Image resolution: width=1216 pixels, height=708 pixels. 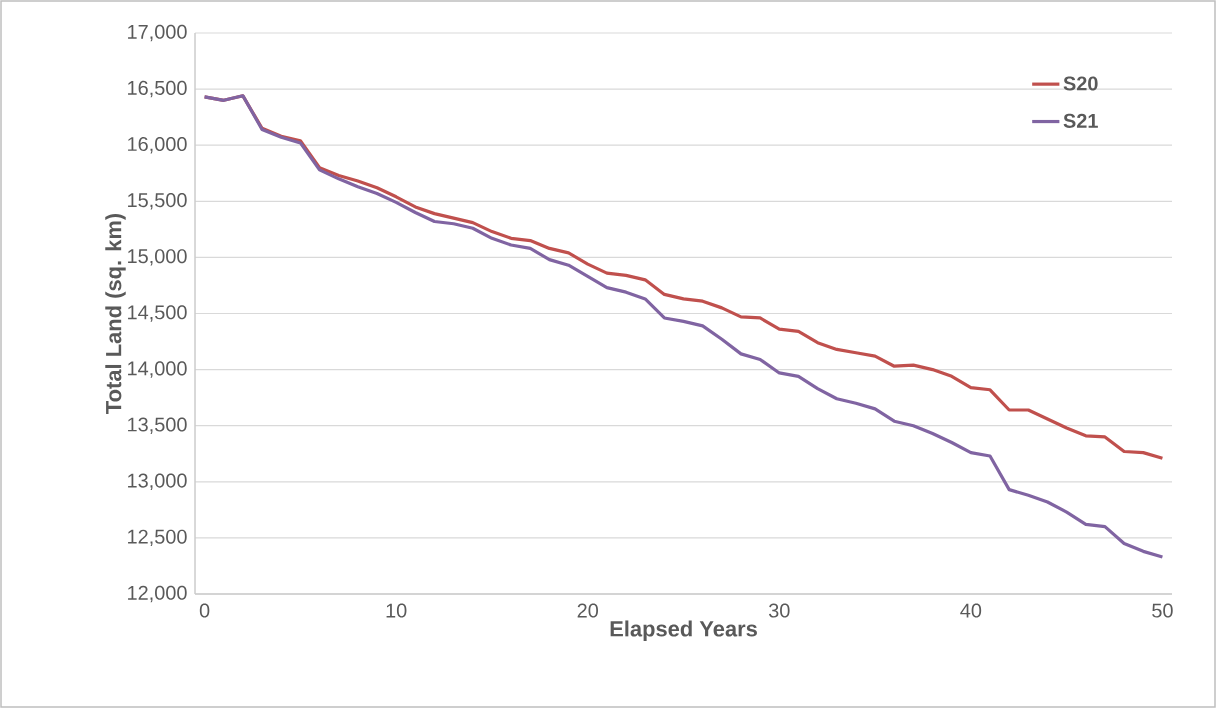 What do you see at coordinates (157, 89) in the screenshot?
I see `y-tick-label: 16,500` at bounding box center [157, 89].